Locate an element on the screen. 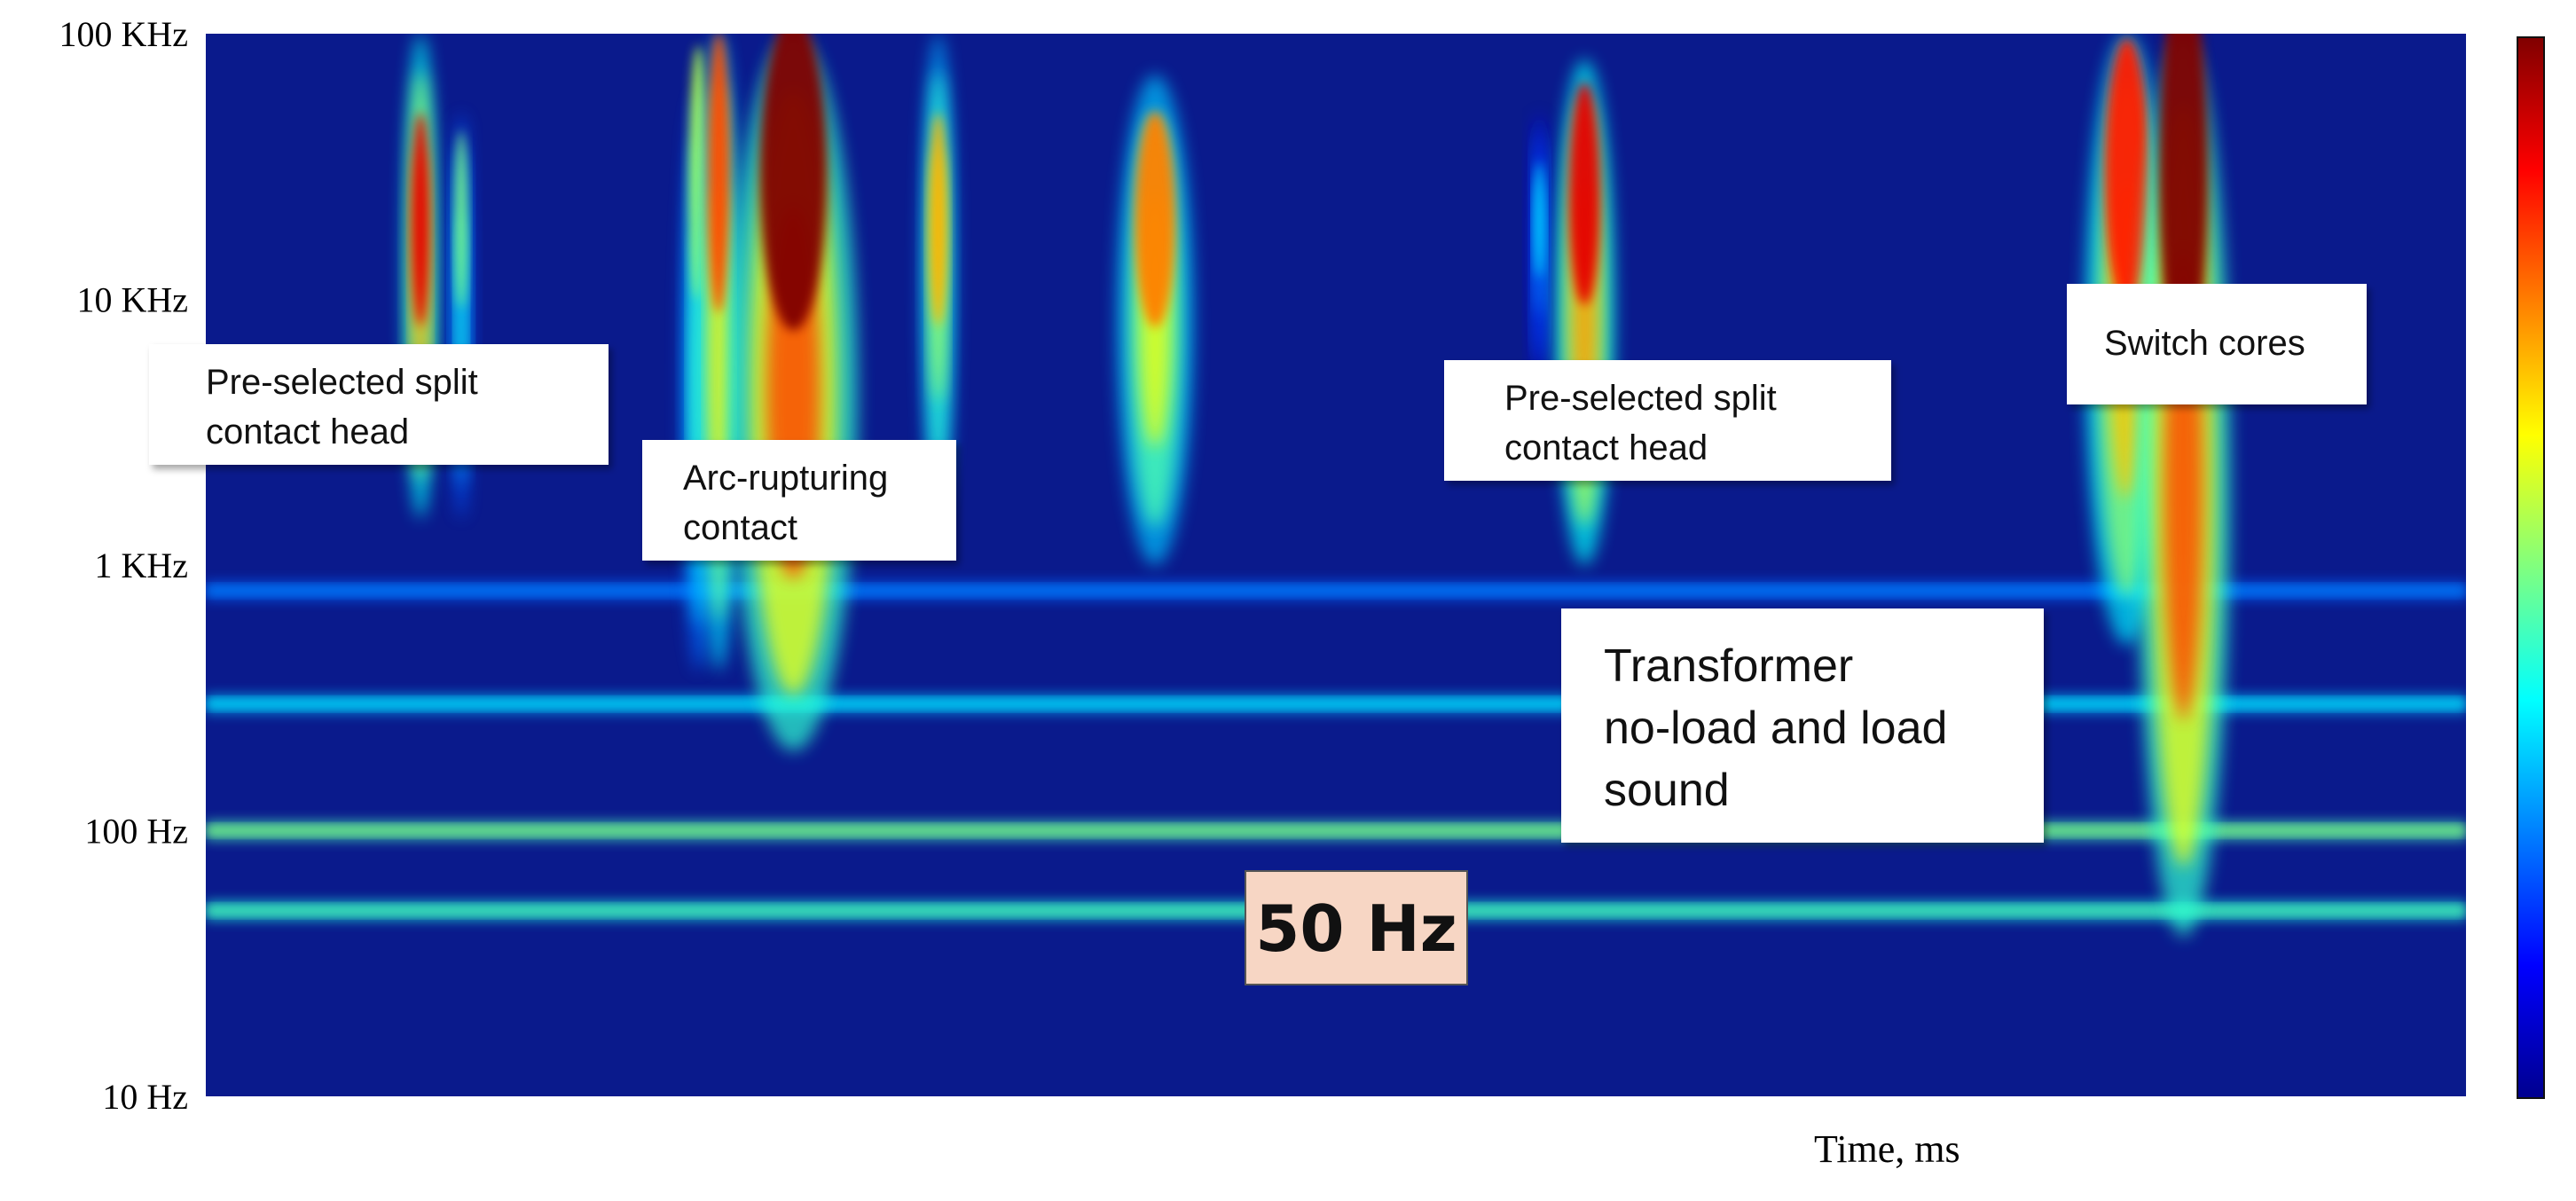 The height and width of the screenshot is (1201, 2576). annotation-line: no-load and load is located at coordinates (1775, 728).